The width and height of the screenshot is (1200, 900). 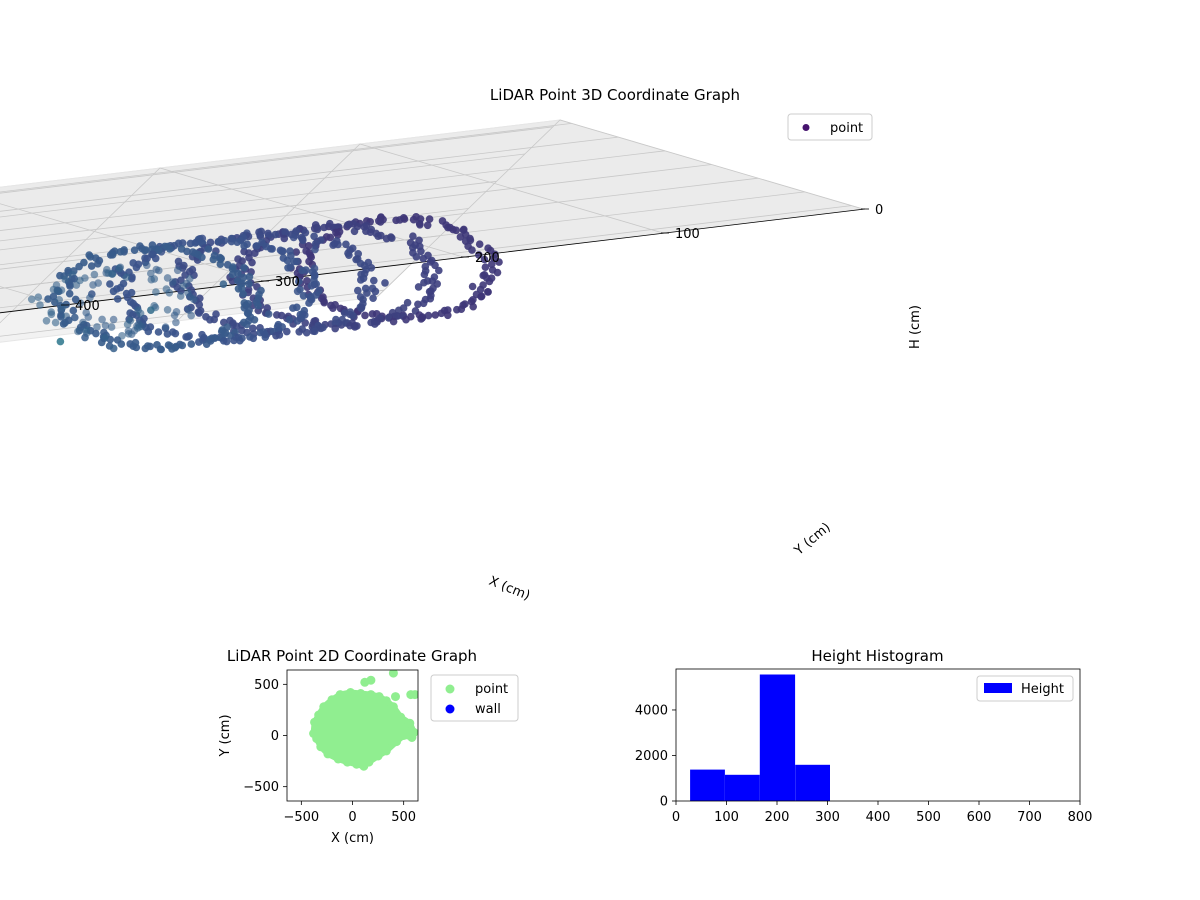 What do you see at coordinates (487, 258) in the screenshot?
I see `z-tick-label-3d: 200` at bounding box center [487, 258].